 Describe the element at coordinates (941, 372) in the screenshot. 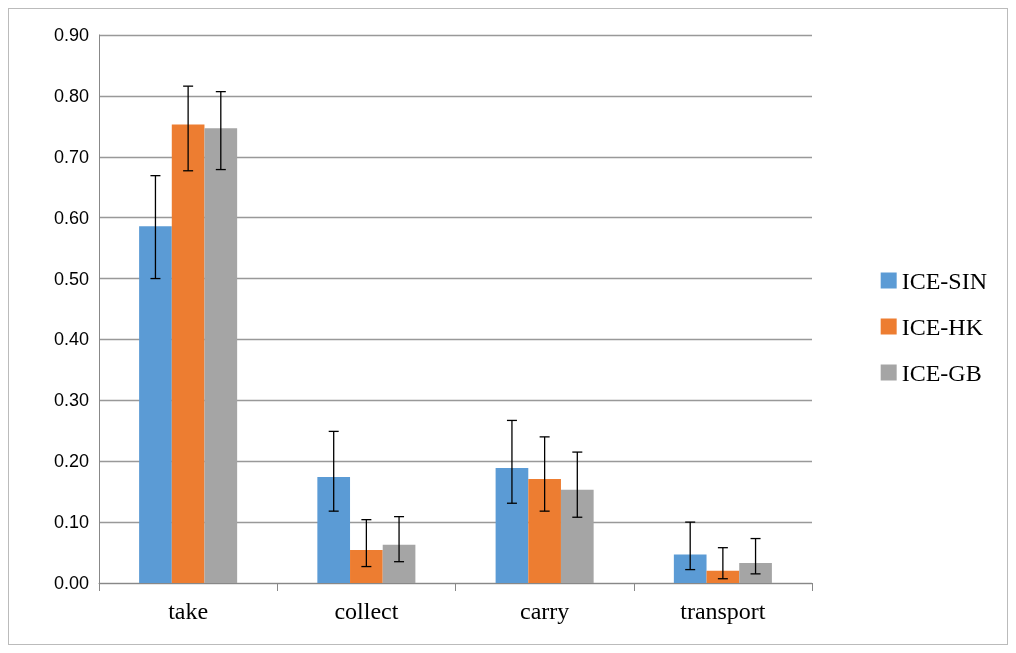

I see `legend-label: ICE-GB` at that location.